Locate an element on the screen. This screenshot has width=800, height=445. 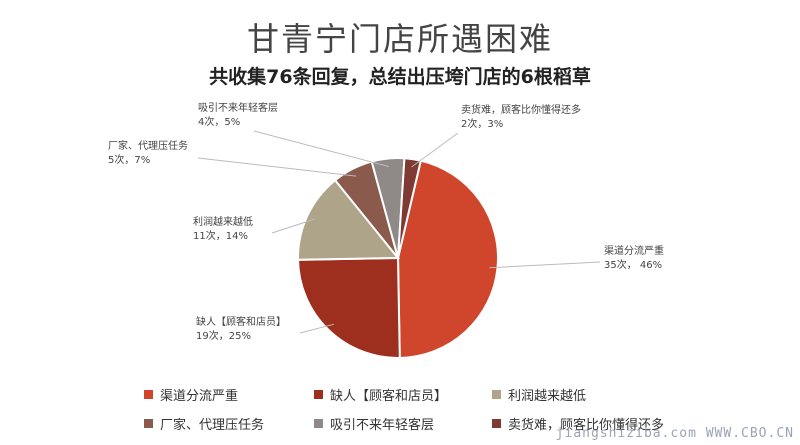
legend-label: 厂家、代理压任务 is located at coordinates (212, 425).